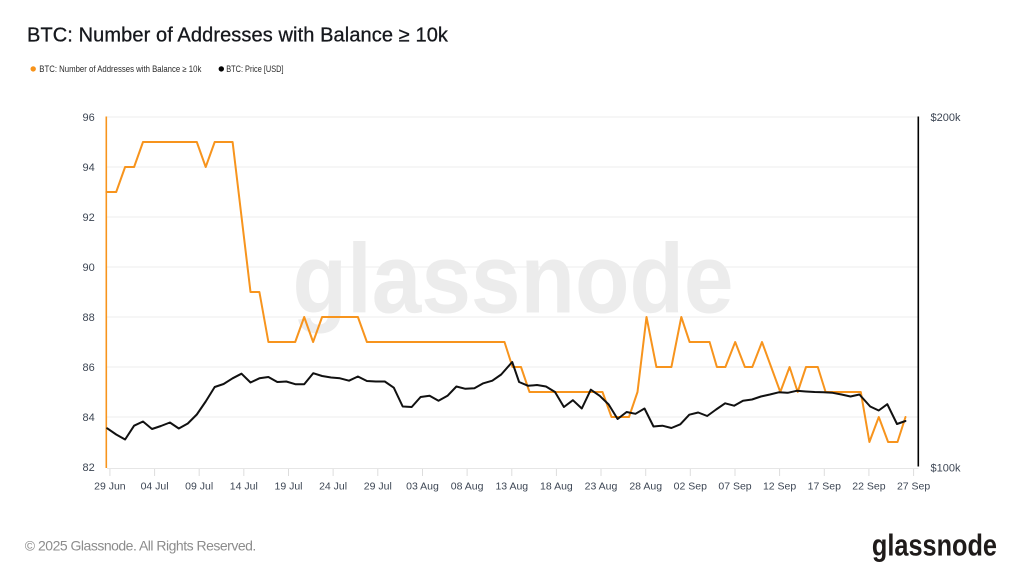 The height and width of the screenshot is (576, 1024). What do you see at coordinates (556, 487) in the screenshot?
I see `svg-text: 18 Aug` at bounding box center [556, 487].